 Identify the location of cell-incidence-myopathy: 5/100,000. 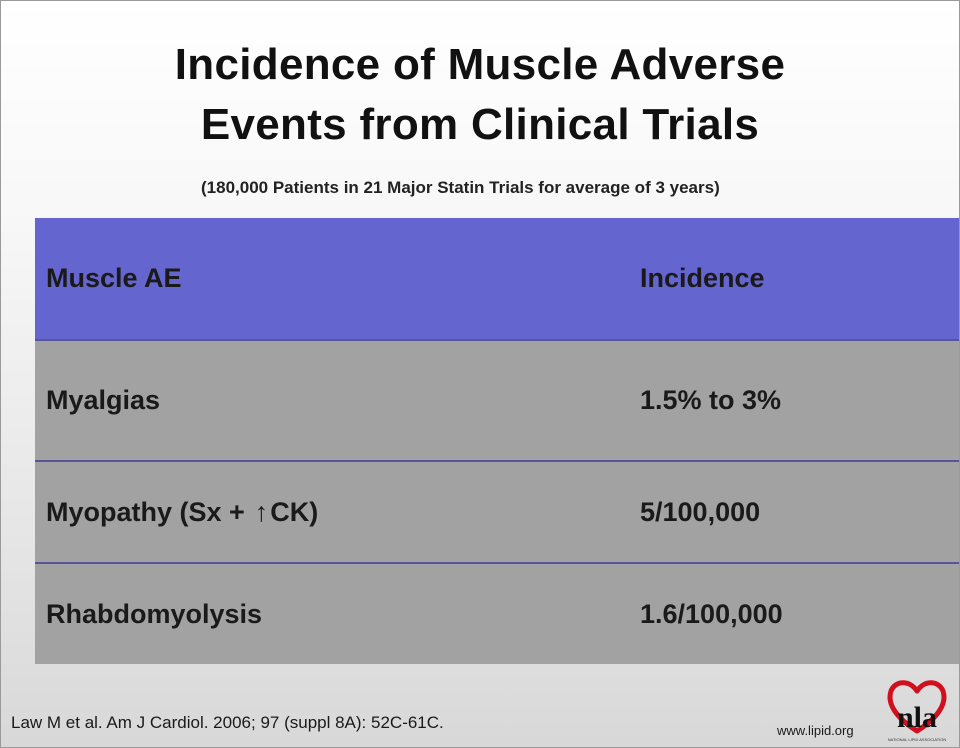
(737, 511).